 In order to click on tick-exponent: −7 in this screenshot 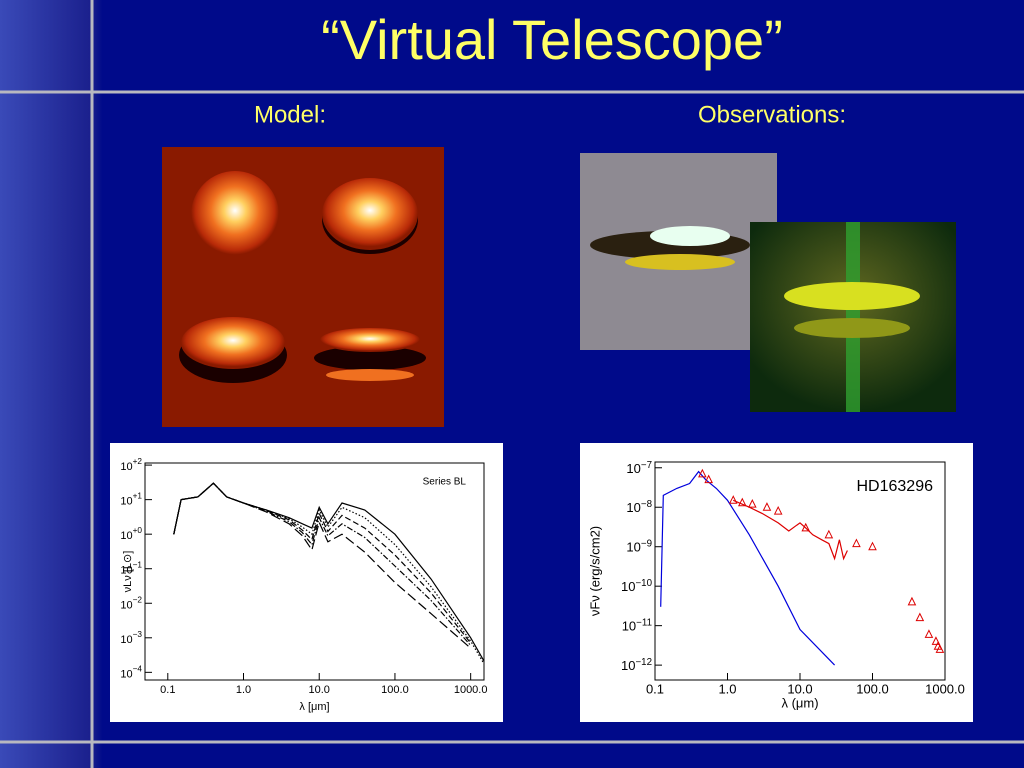, I will do `click(646, 464)`.